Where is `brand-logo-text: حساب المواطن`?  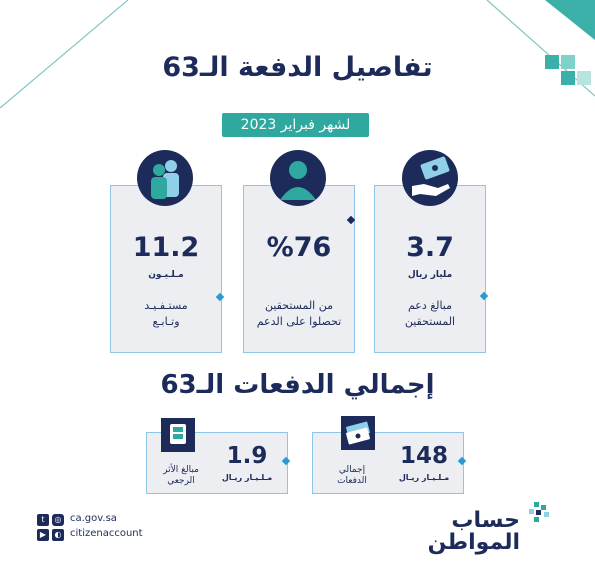 brand-logo-text: حساب المواطن is located at coordinates (473, 531).